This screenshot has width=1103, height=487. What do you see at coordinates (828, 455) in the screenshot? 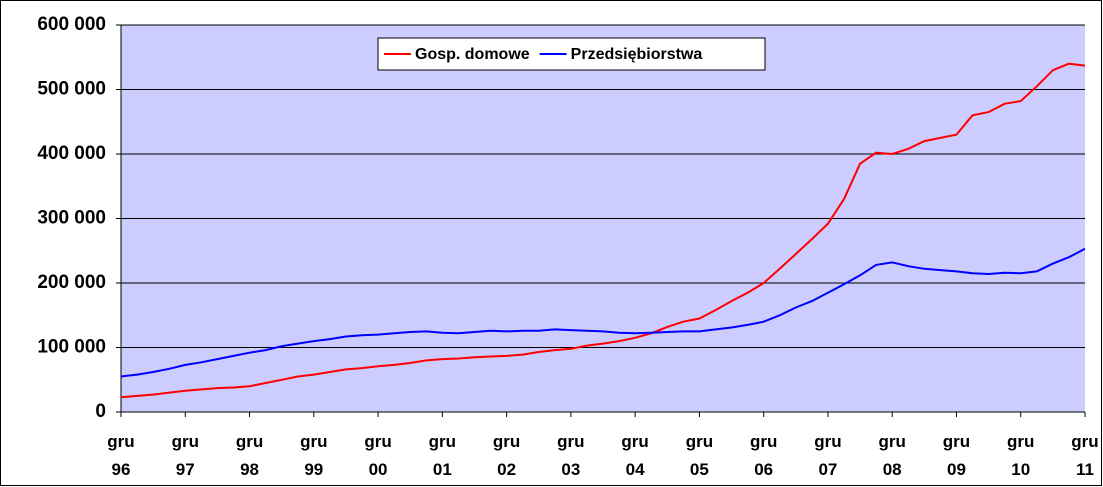
I see `x-tick-label: gru 07` at bounding box center [828, 455].